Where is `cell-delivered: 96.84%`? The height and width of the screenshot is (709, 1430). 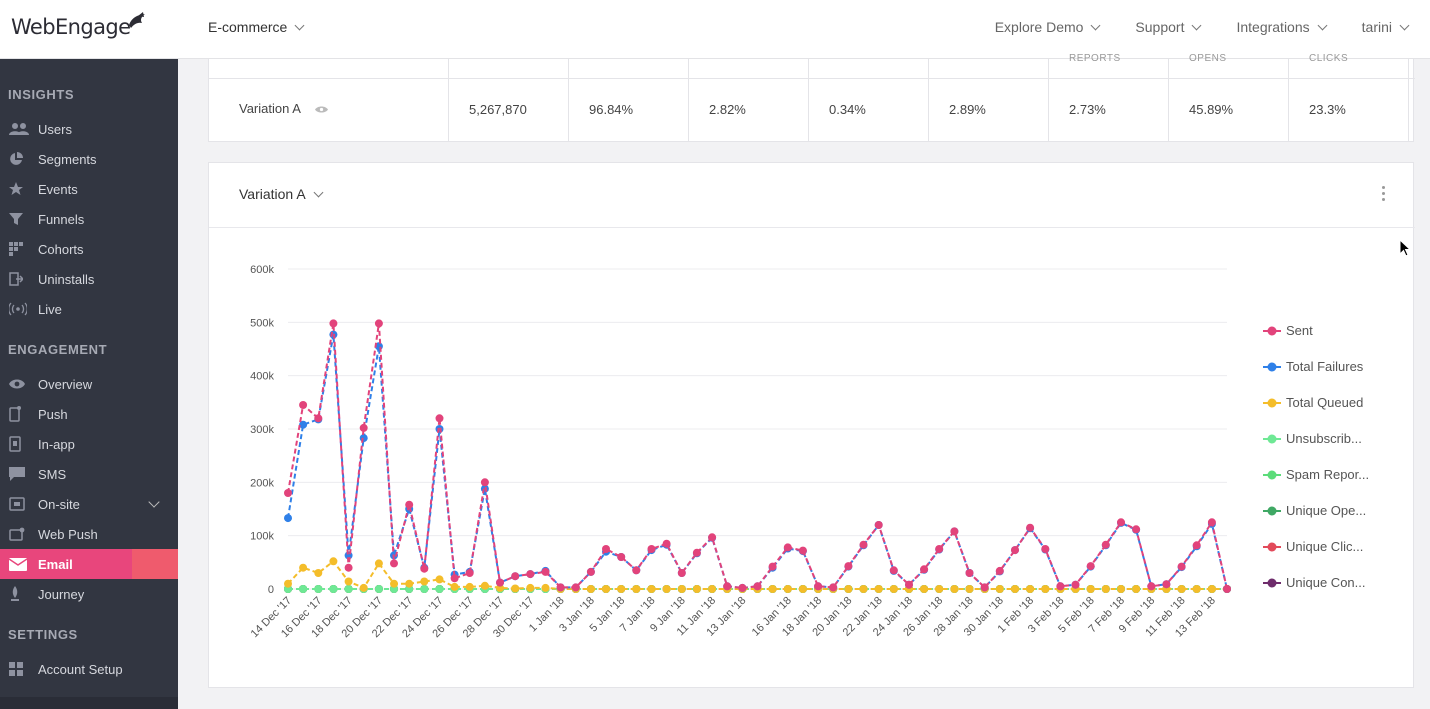 cell-delivered: 96.84% is located at coordinates (611, 109).